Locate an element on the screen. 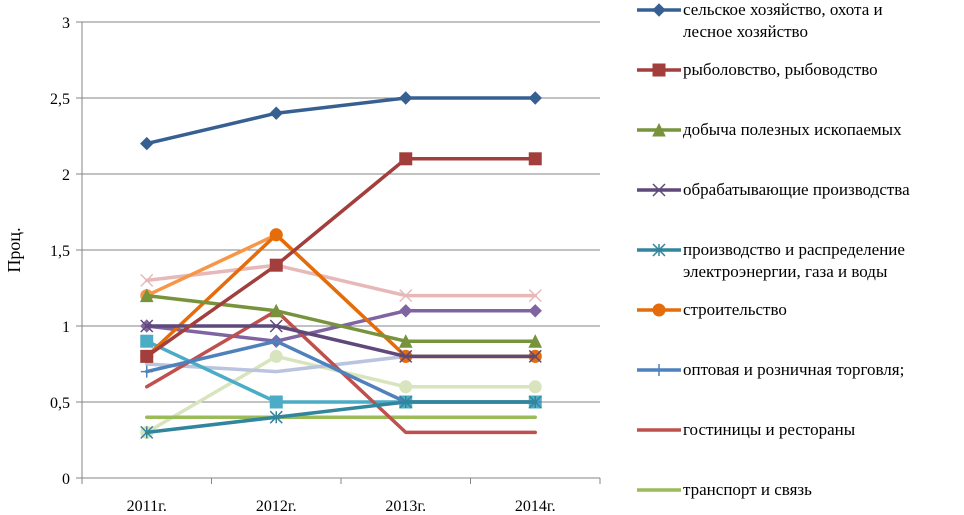 The width and height of the screenshot is (964, 515). x-tick-label: 2014г. is located at coordinates (535, 506).